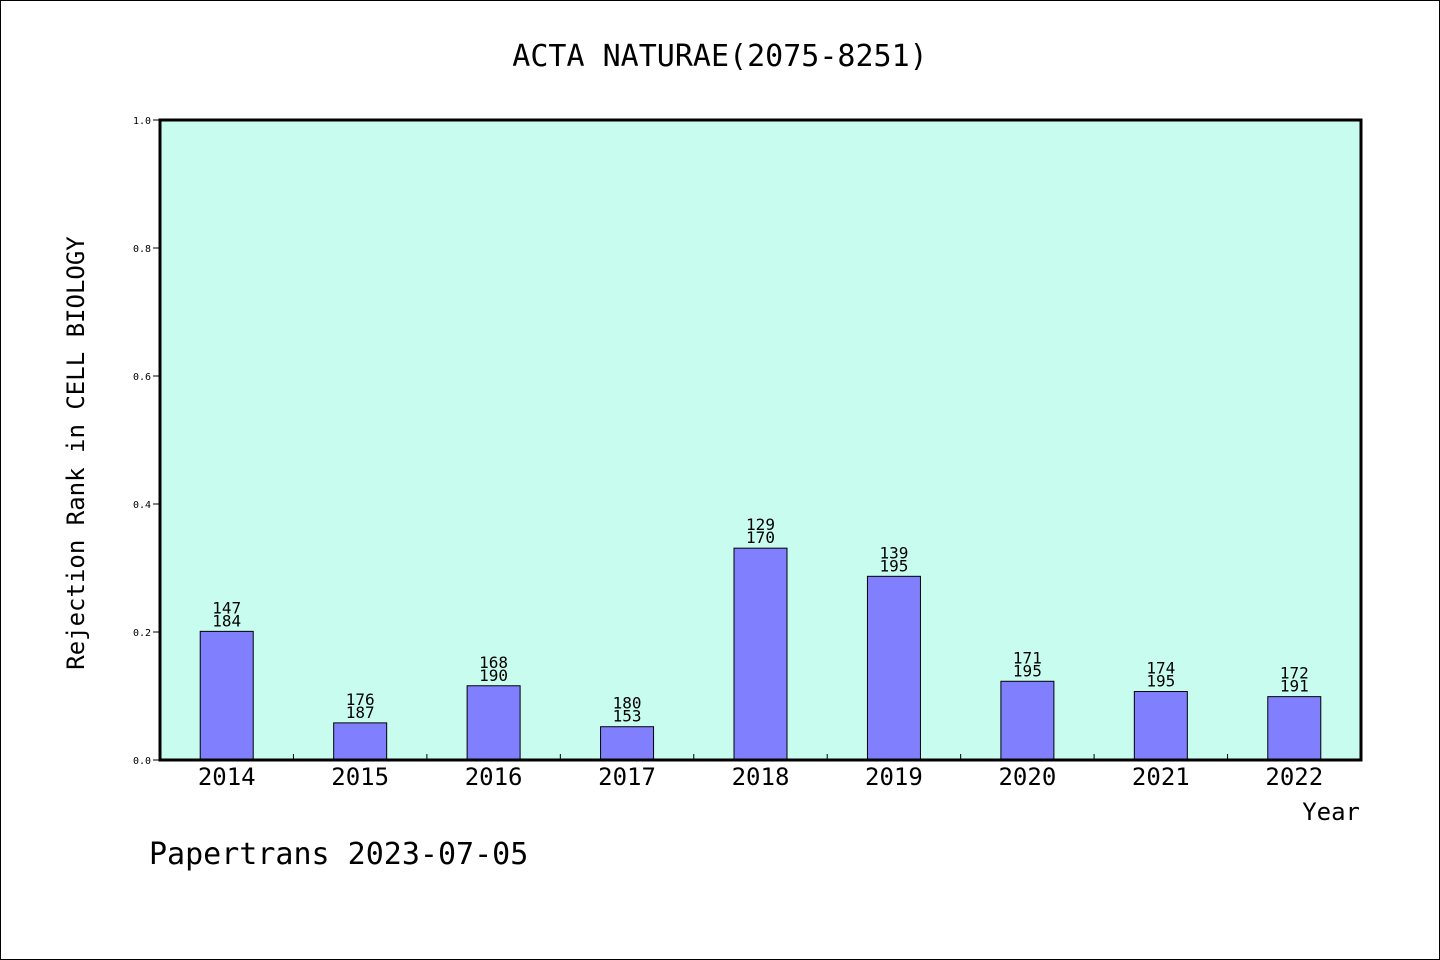 This screenshot has height=960, width=1440. Describe the element at coordinates (1294, 686) in the screenshot. I see `bar-label-bottom: 191` at that location.